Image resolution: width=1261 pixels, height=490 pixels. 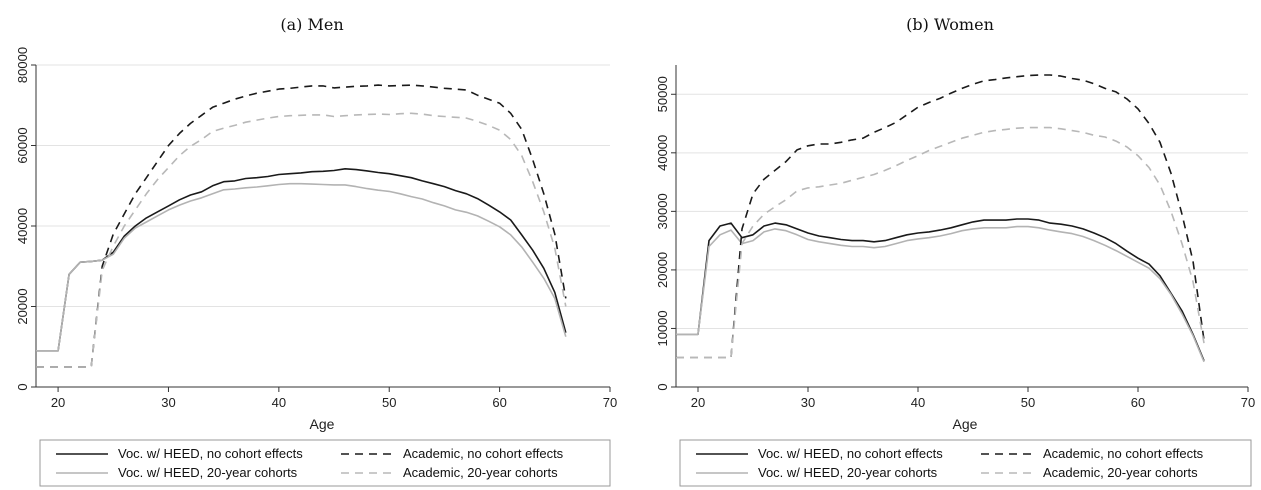 What do you see at coordinates (662, 211) in the screenshot?
I see `y-tick-label: 30000` at bounding box center [662, 211].